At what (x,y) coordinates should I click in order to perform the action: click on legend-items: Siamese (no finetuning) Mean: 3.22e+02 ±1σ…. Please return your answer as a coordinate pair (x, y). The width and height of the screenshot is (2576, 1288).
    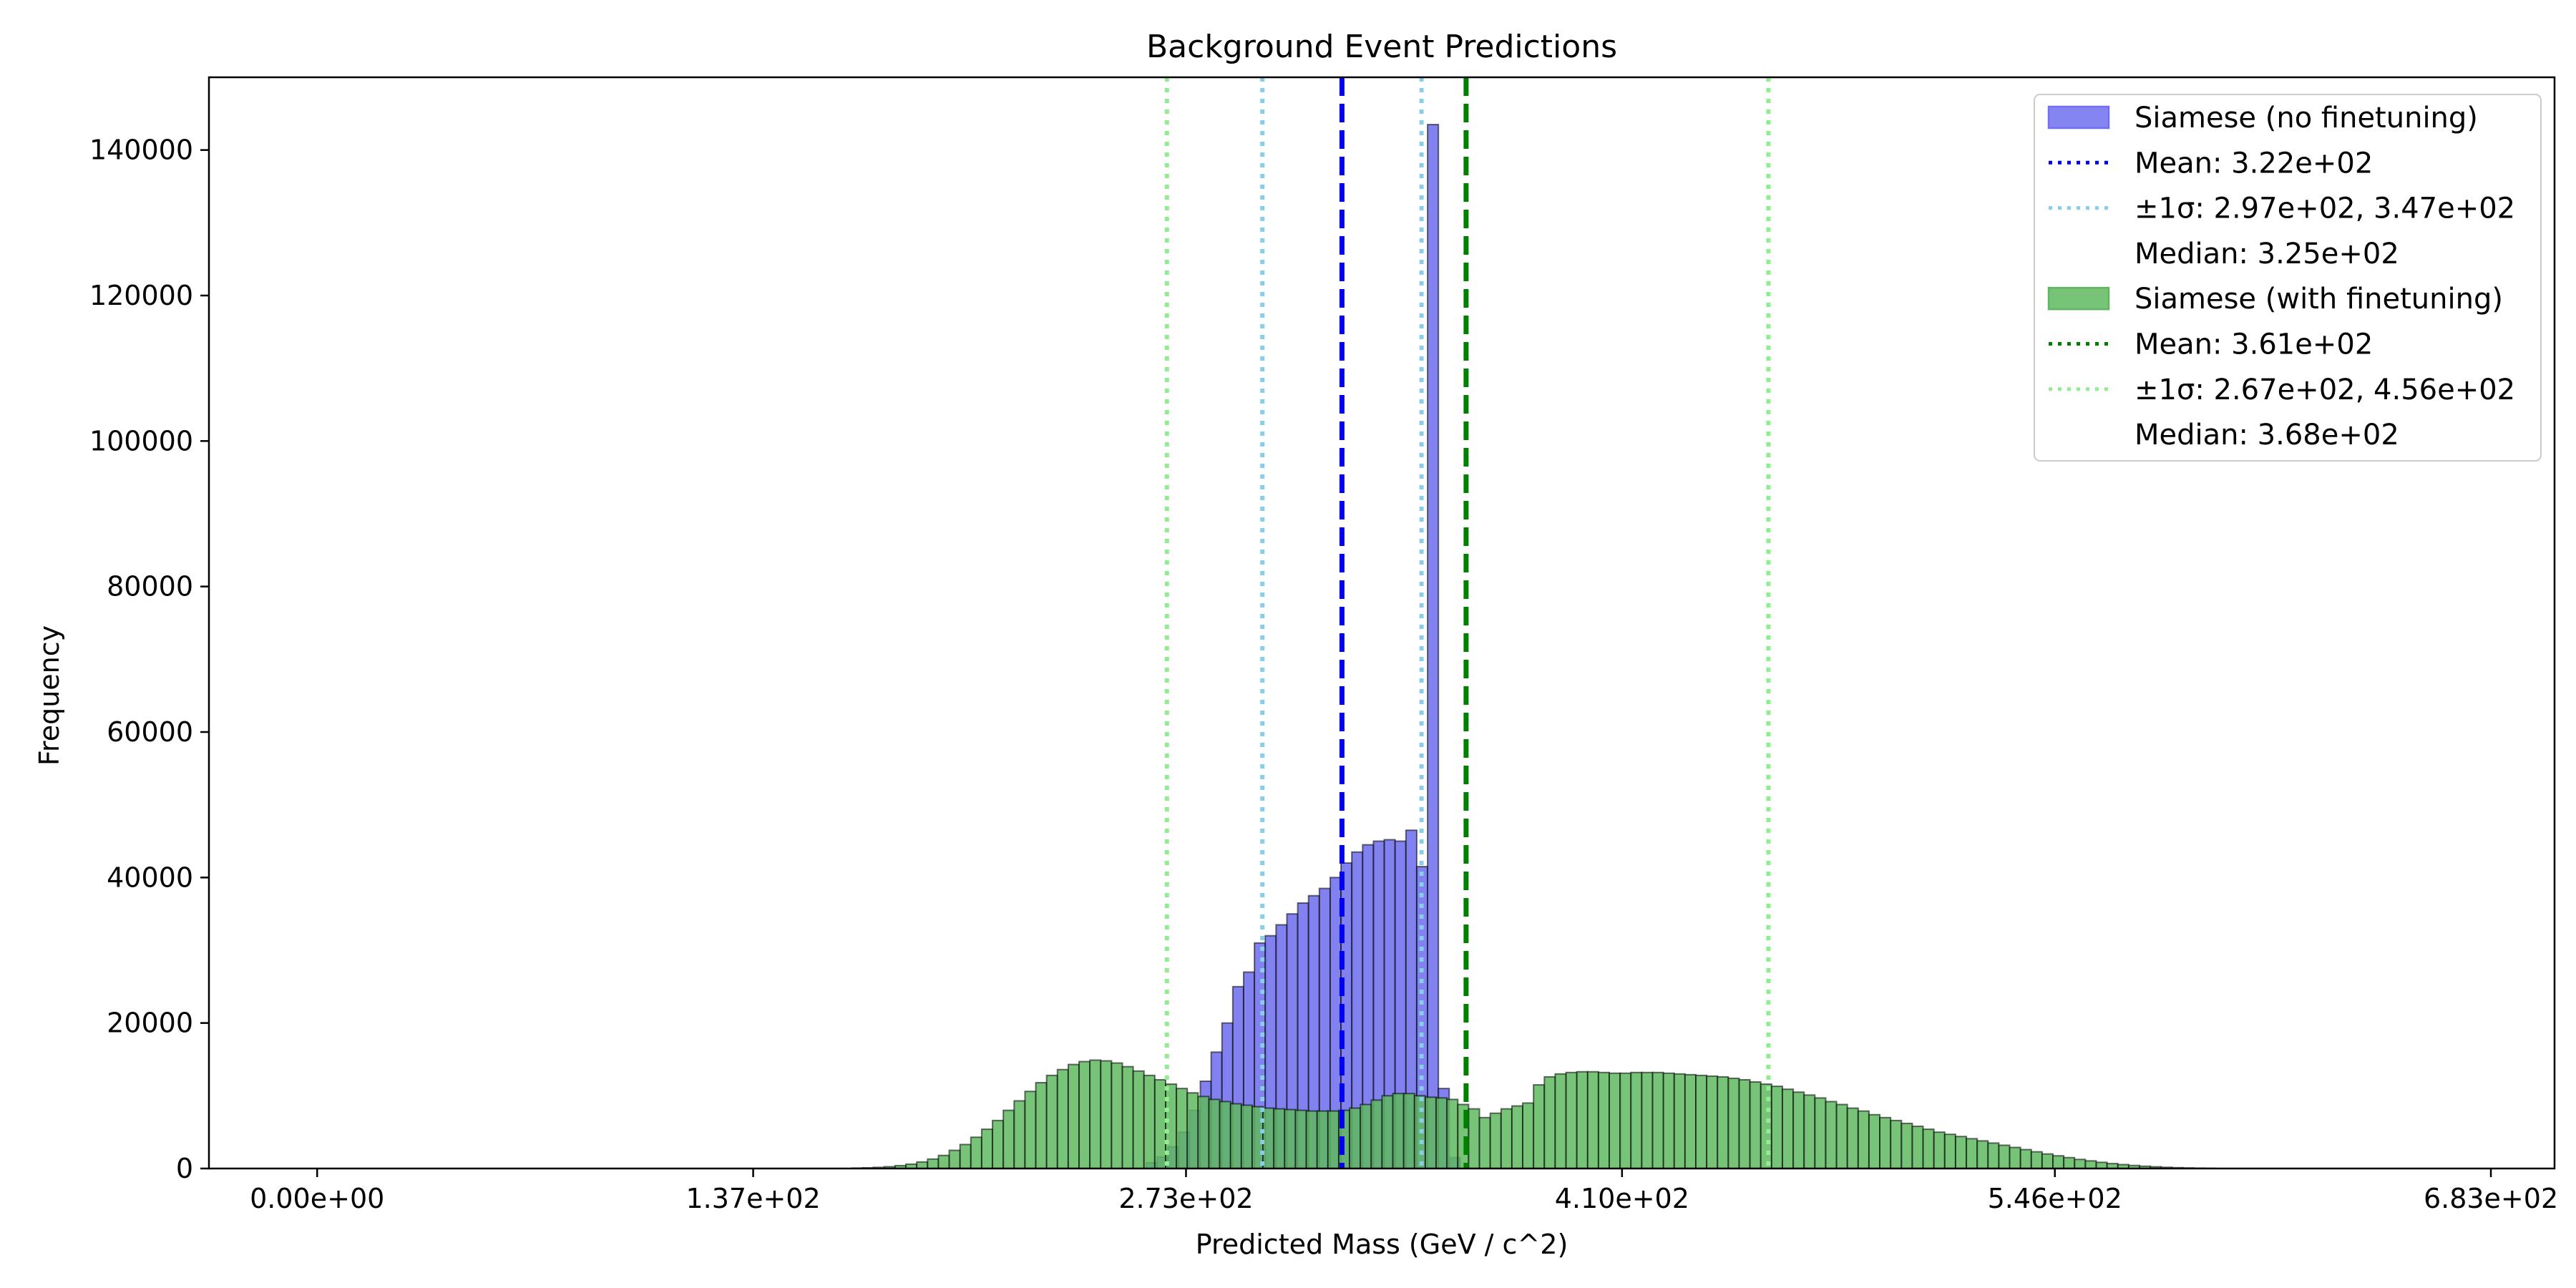
    Looking at the image, I should click on (2281, 277).